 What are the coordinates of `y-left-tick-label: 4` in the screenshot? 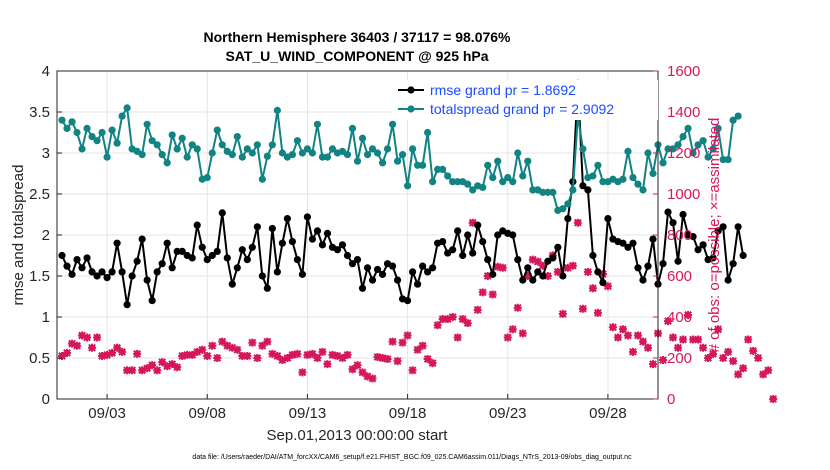 It's located at (46, 71).